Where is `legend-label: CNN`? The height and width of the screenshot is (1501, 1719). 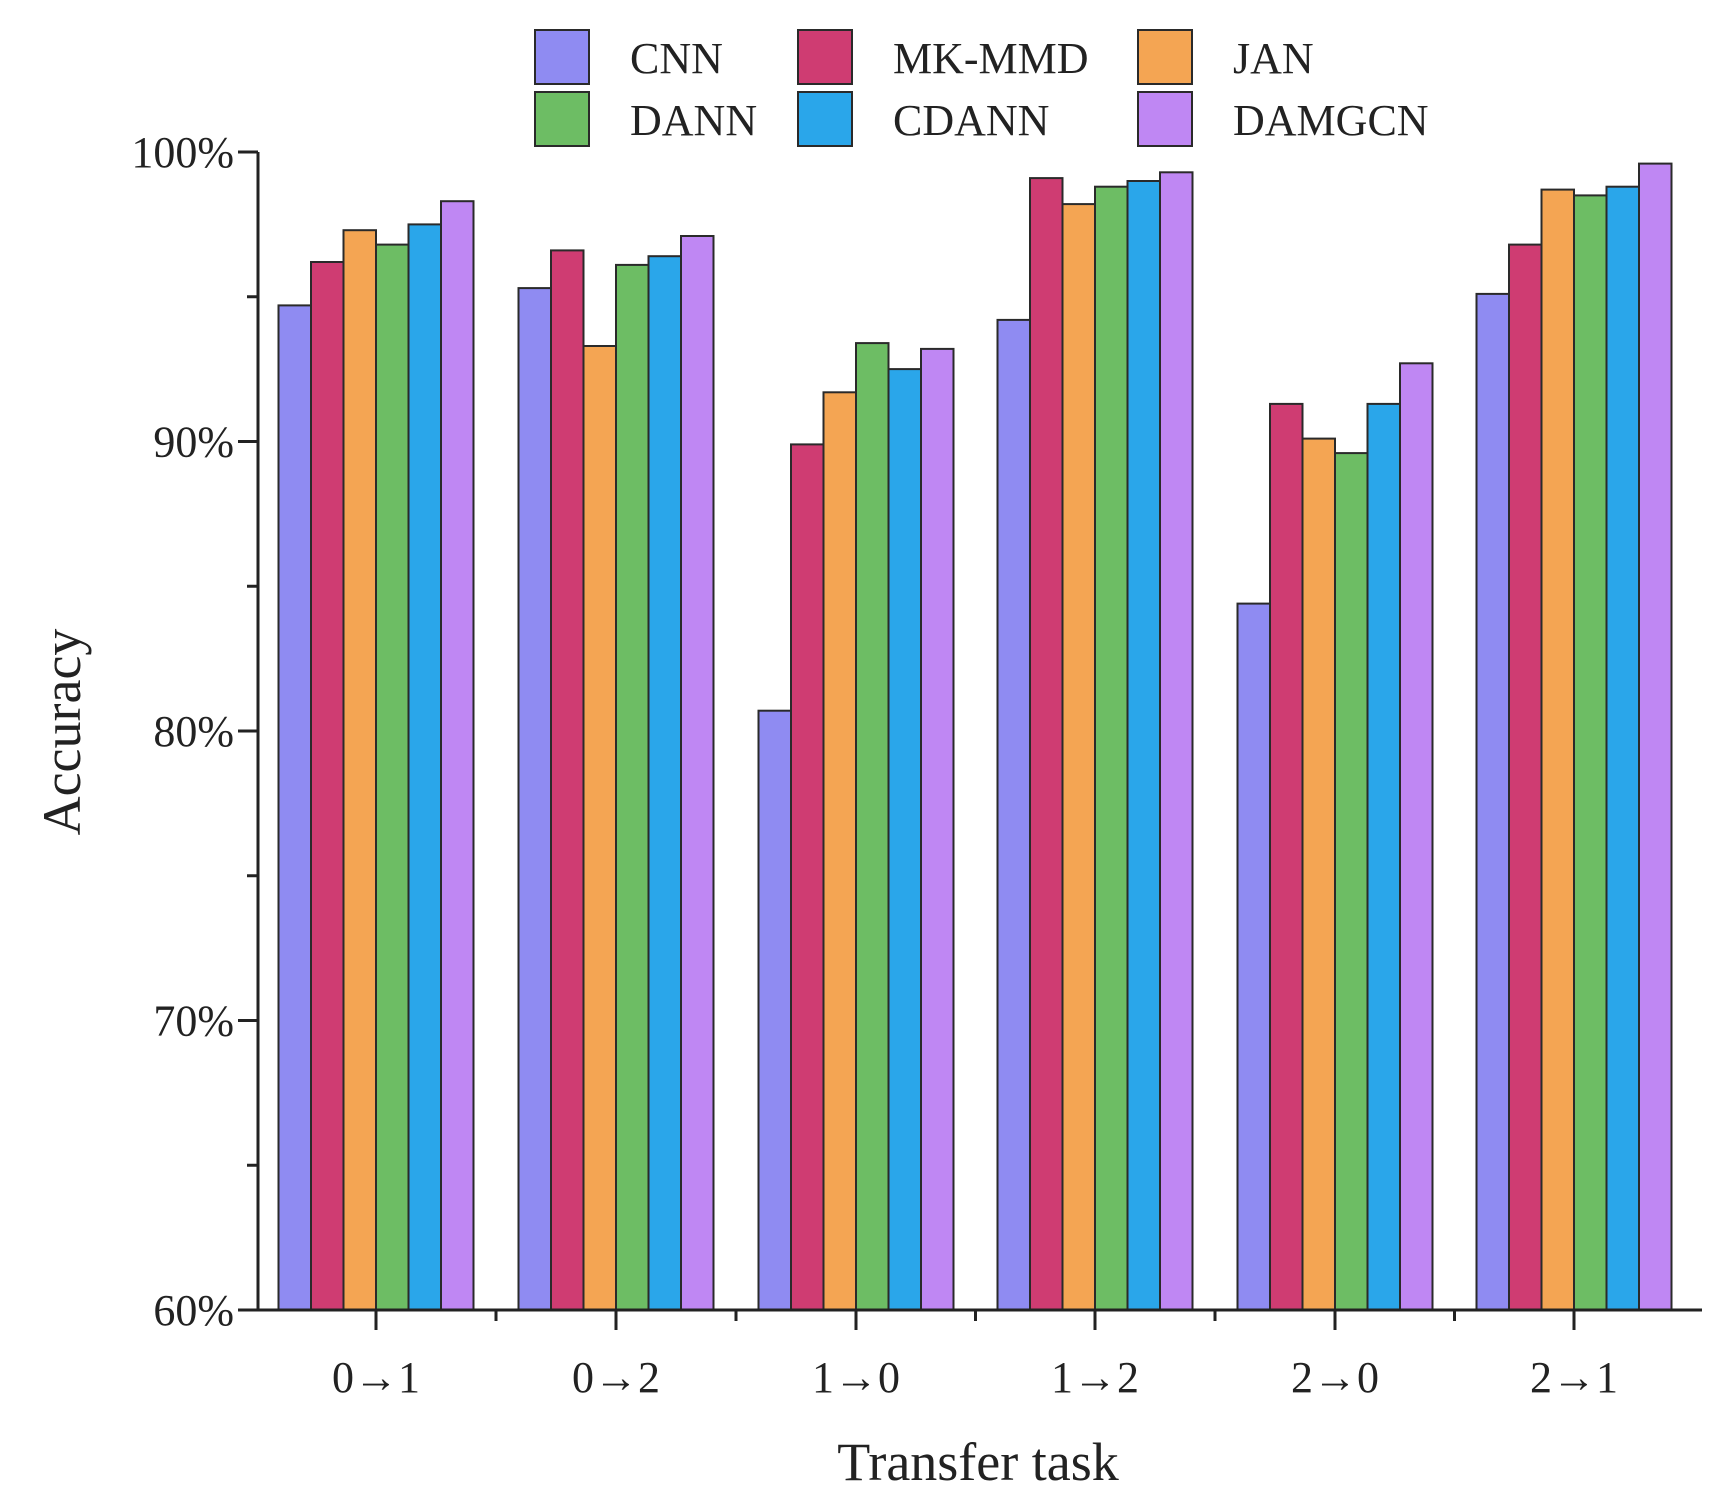 legend-label: CNN is located at coordinates (676, 58).